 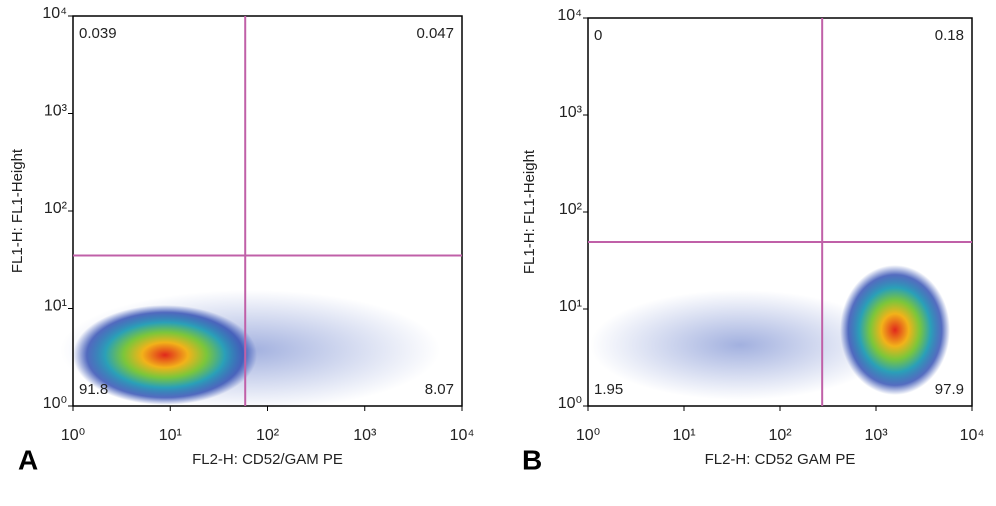 I want to click on panel-letter: A, so click(x=28, y=459).